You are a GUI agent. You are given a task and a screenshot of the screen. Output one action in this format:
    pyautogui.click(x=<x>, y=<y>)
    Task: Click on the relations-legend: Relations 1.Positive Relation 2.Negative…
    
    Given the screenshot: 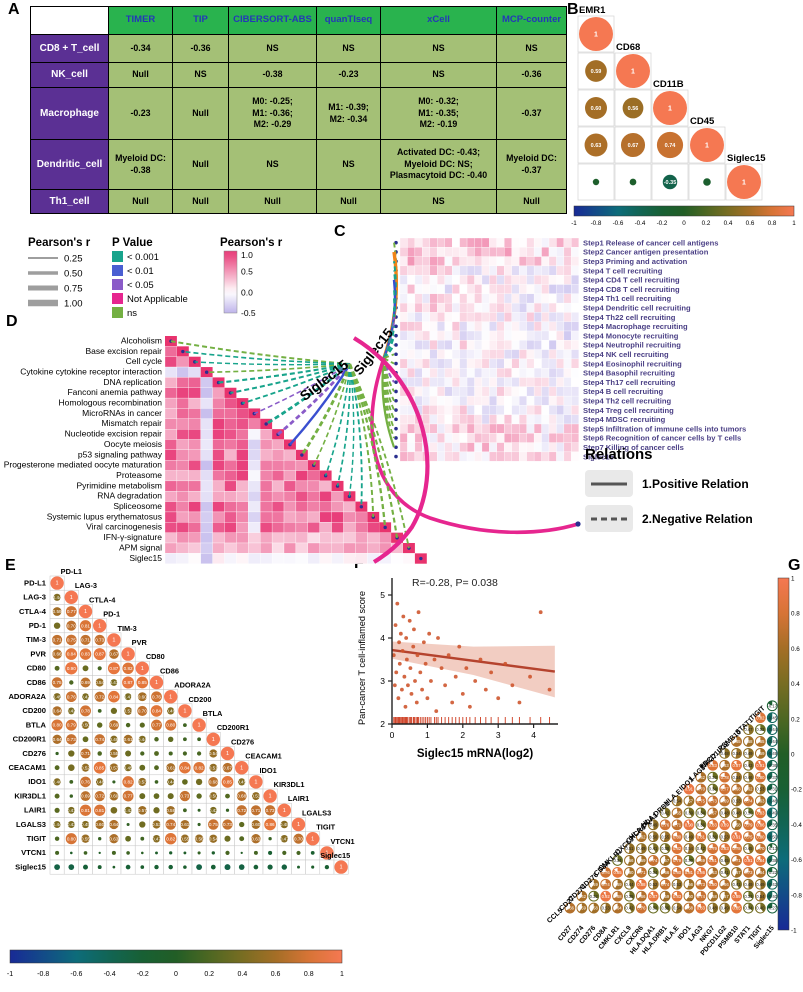 What is the action you would take?
    pyautogui.click(x=691, y=493)
    